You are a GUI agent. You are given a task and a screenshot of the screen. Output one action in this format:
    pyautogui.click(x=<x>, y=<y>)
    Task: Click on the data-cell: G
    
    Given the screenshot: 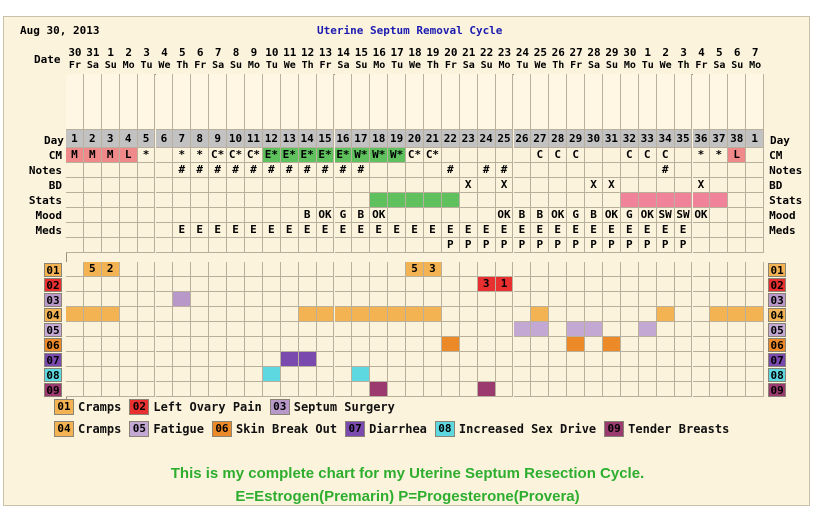 What is the action you would take?
    pyautogui.click(x=343, y=215)
    